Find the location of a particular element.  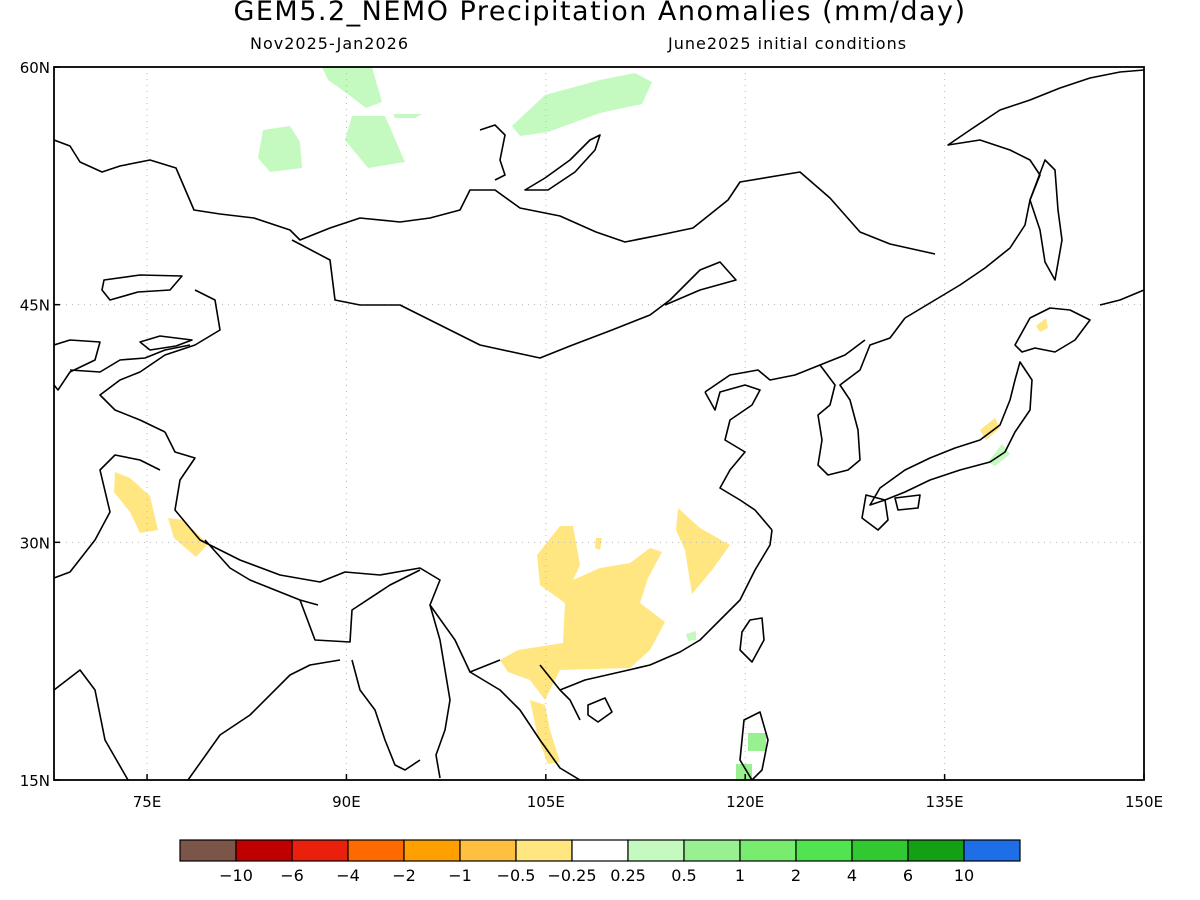

wet-anomaly-kazakhstan is located at coordinates (280, 149).